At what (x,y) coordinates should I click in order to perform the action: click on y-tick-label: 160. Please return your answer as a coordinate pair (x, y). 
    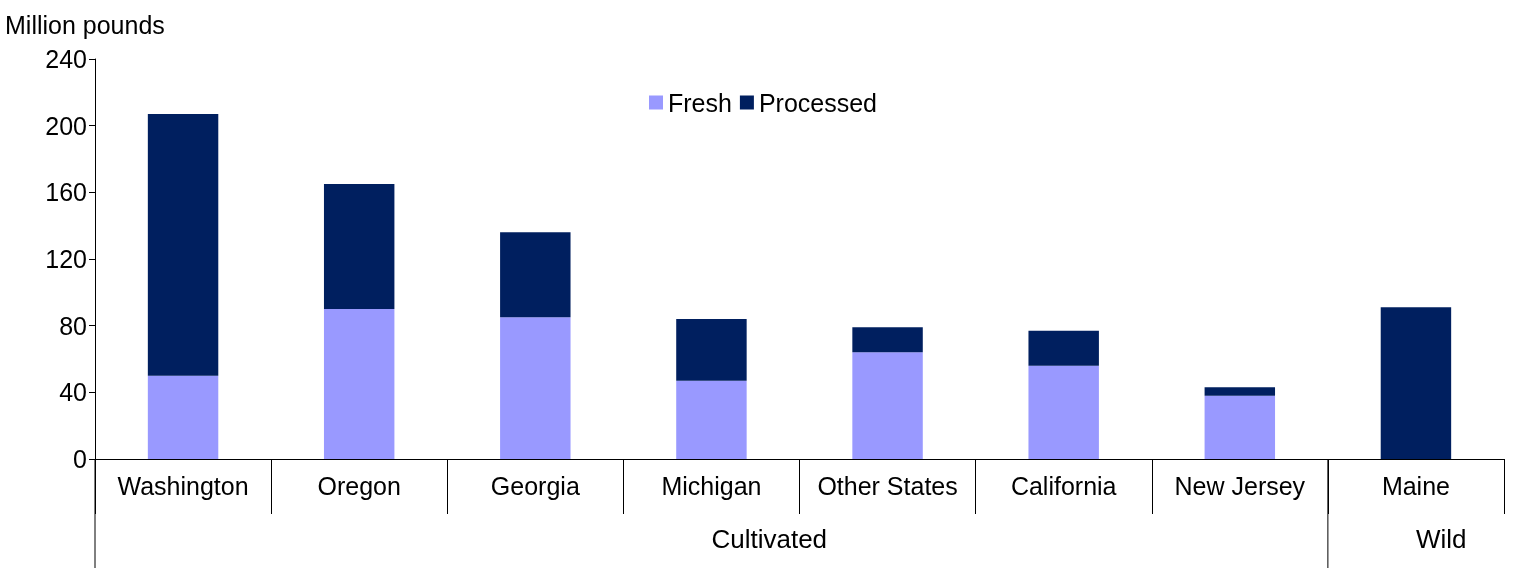
    Looking at the image, I should click on (66, 192).